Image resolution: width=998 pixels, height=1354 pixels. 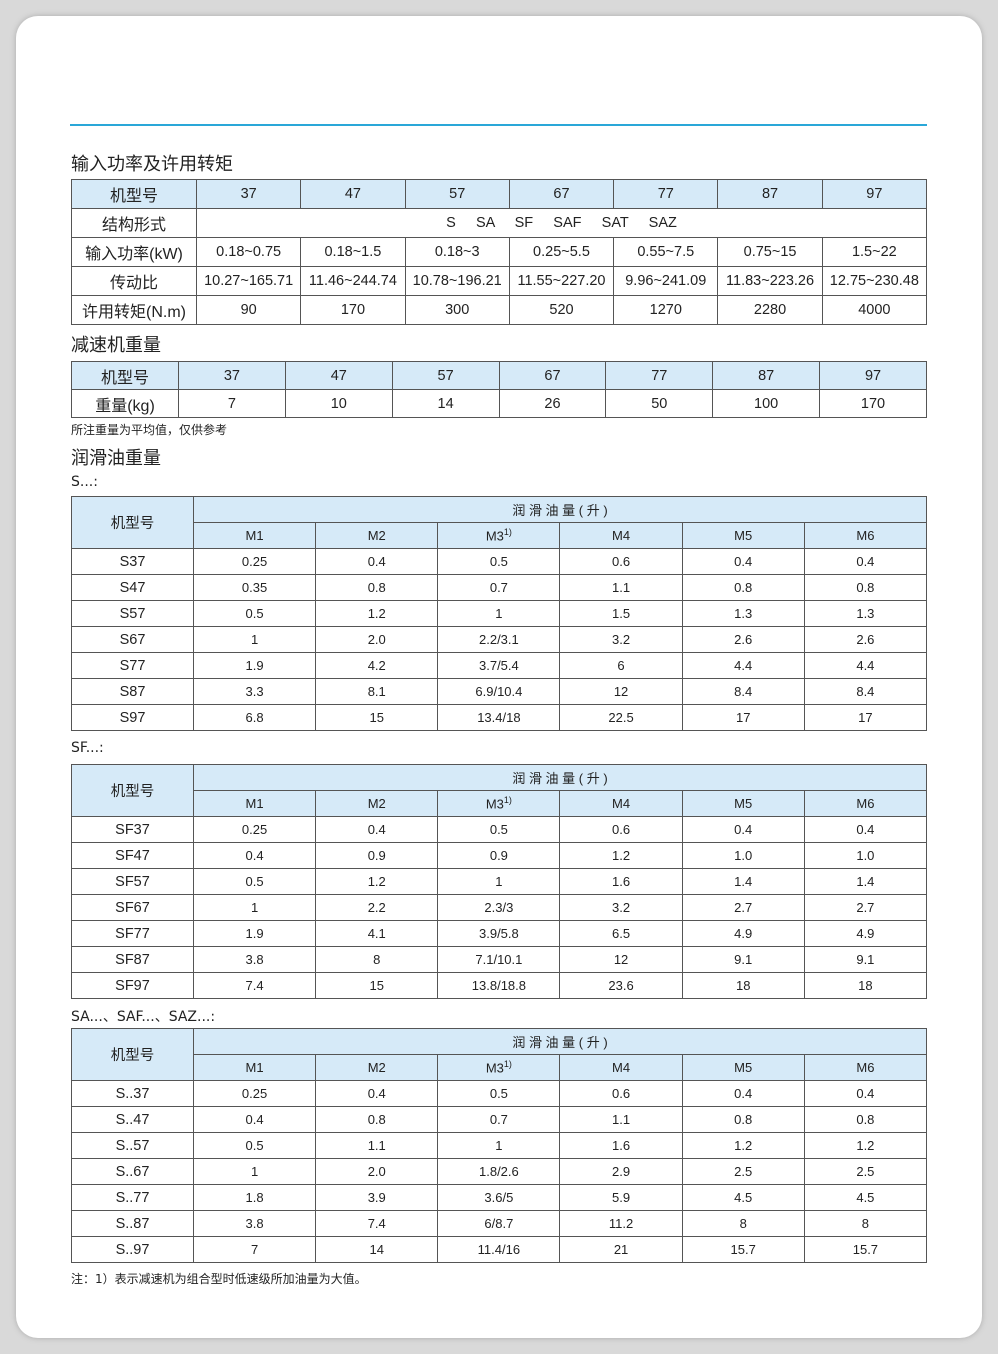 What do you see at coordinates (377, 1197) in the screenshot?
I see `table-cell: 3.9` at bounding box center [377, 1197].